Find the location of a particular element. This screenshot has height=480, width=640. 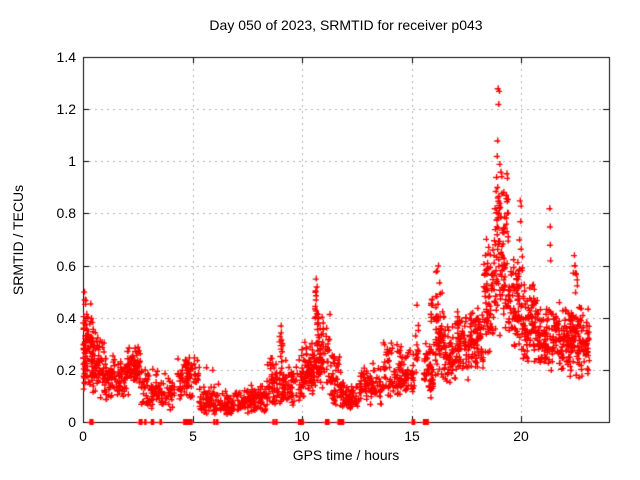

y-tick-label: 0.4 is located at coordinates (66, 318).